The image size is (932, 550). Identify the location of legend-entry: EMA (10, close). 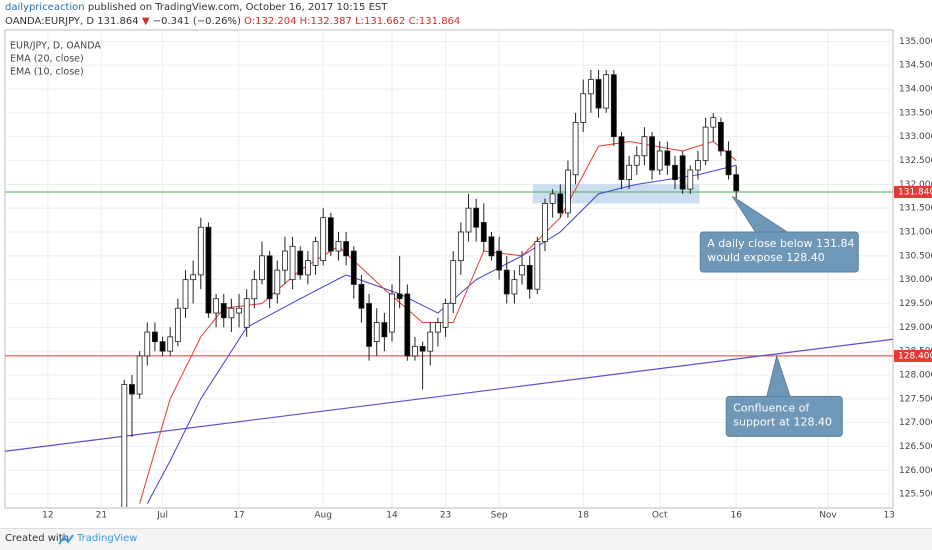
(47, 72).